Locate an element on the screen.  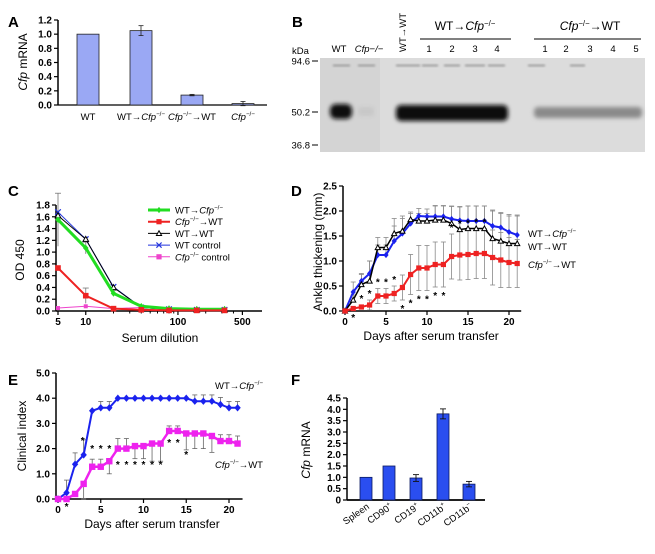
y-tick-label: 1.8 is located at coordinates (43, 206).